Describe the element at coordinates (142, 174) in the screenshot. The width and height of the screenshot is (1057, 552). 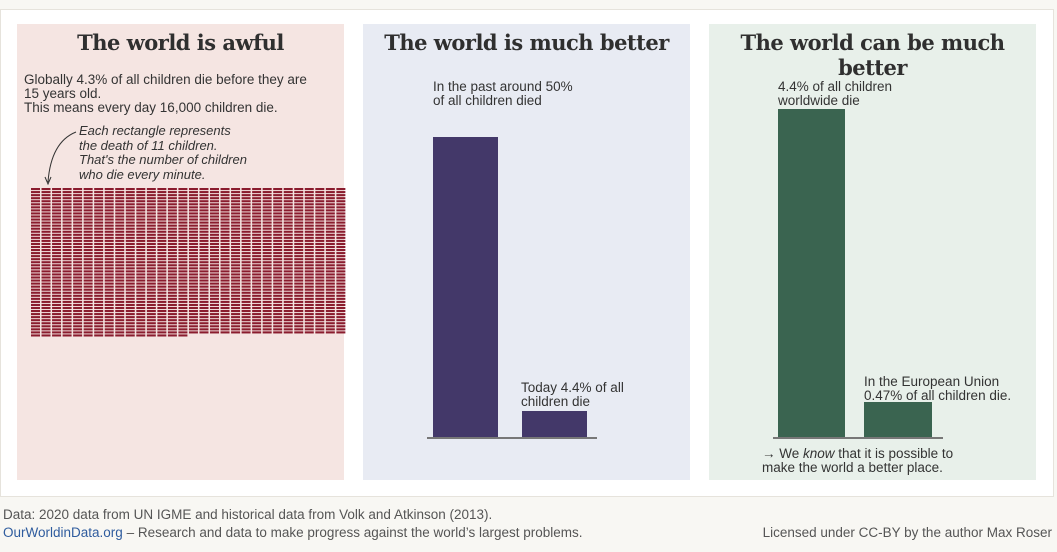
I see `unit-note-line: who die every minute.` at that location.